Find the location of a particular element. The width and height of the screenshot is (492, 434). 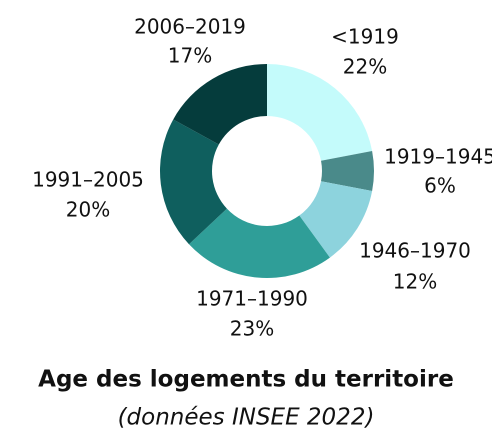

slice-category-label: 2006–2019 is located at coordinates (190, 27).